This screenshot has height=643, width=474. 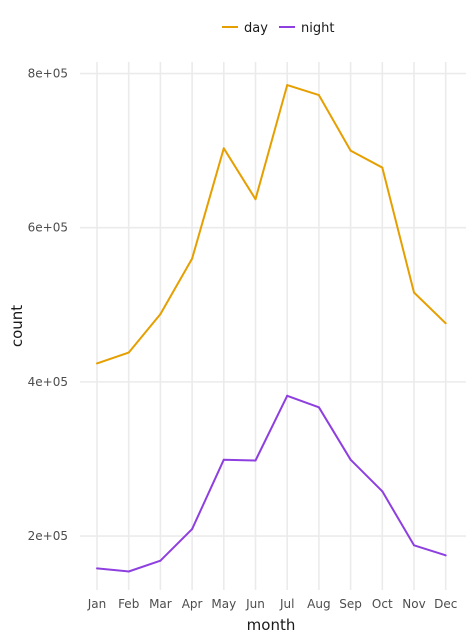 I want to click on x-tick-label: Jun, so click(x=255, y=604).